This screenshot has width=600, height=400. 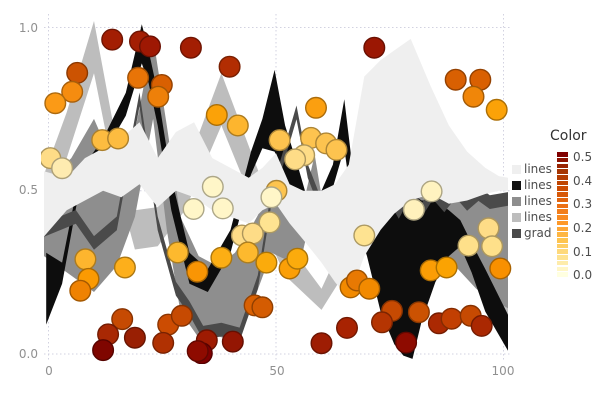 I want to click on legend-entry-label: grad, so click(x=538, y=233).